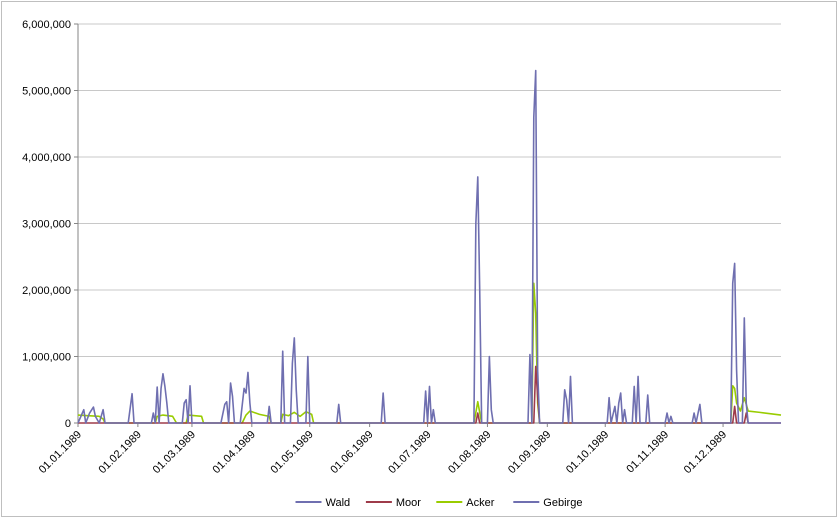 The width and height of the screenshot is (840, 520). What do you see at coordinates (438, 503) in the screenshot?
I see `legend: Wald Moor Acker Gebirge` at bounding box center [438, 503].